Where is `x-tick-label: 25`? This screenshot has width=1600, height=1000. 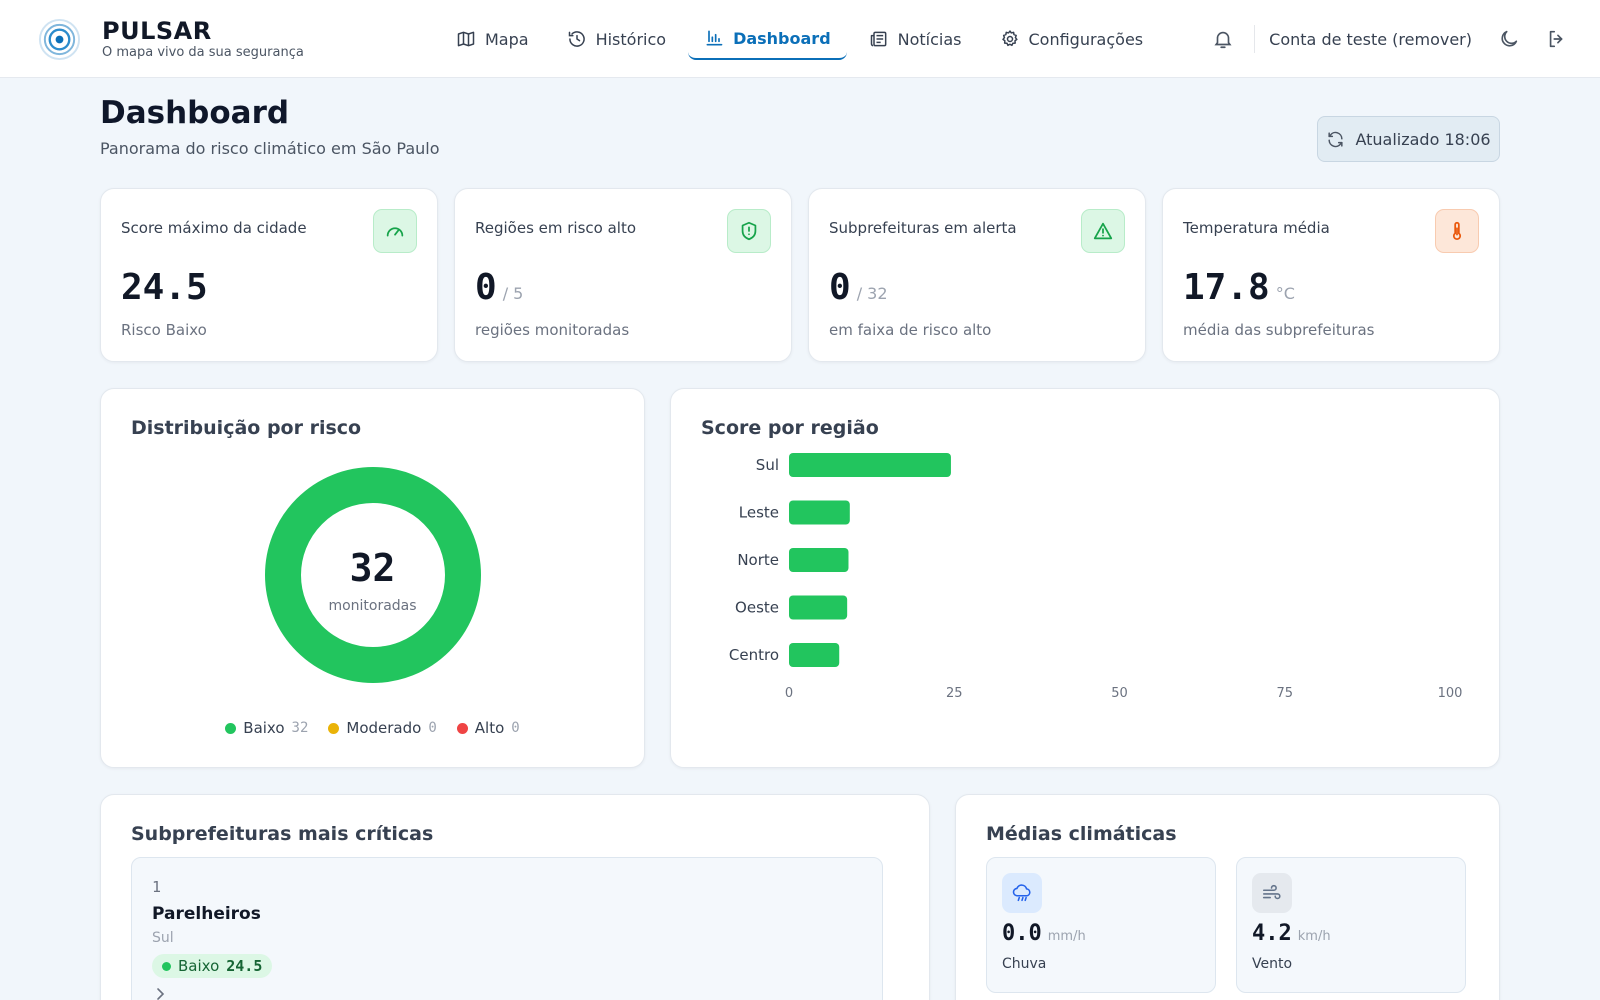
x-tick-label: 25 is located at coordinates (954, 693).